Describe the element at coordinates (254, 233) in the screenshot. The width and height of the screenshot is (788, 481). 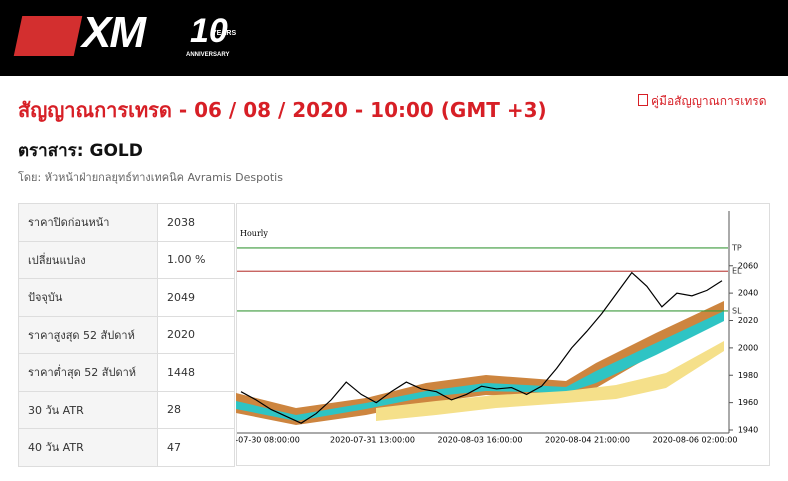
I see `timeframe: Hourly` at that location.